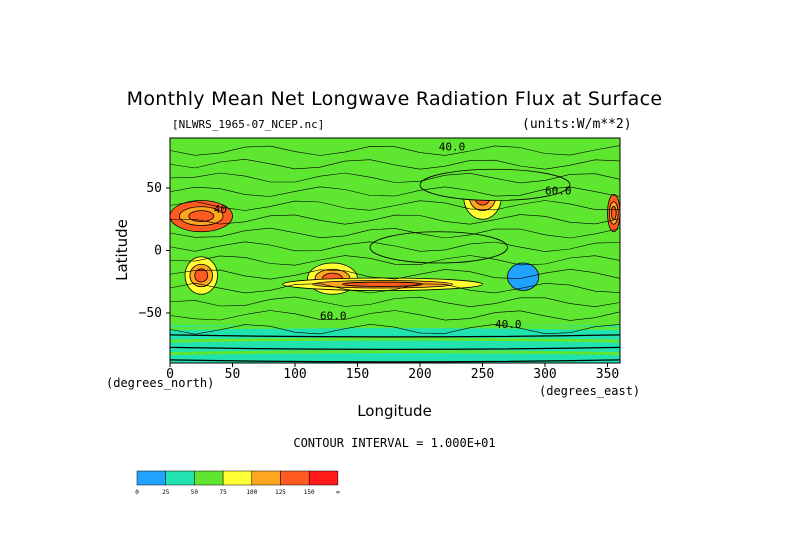 The width and height of the screenshot is (789, 558). I want to click on colorbar-label-5: 125, so click(280, 492).